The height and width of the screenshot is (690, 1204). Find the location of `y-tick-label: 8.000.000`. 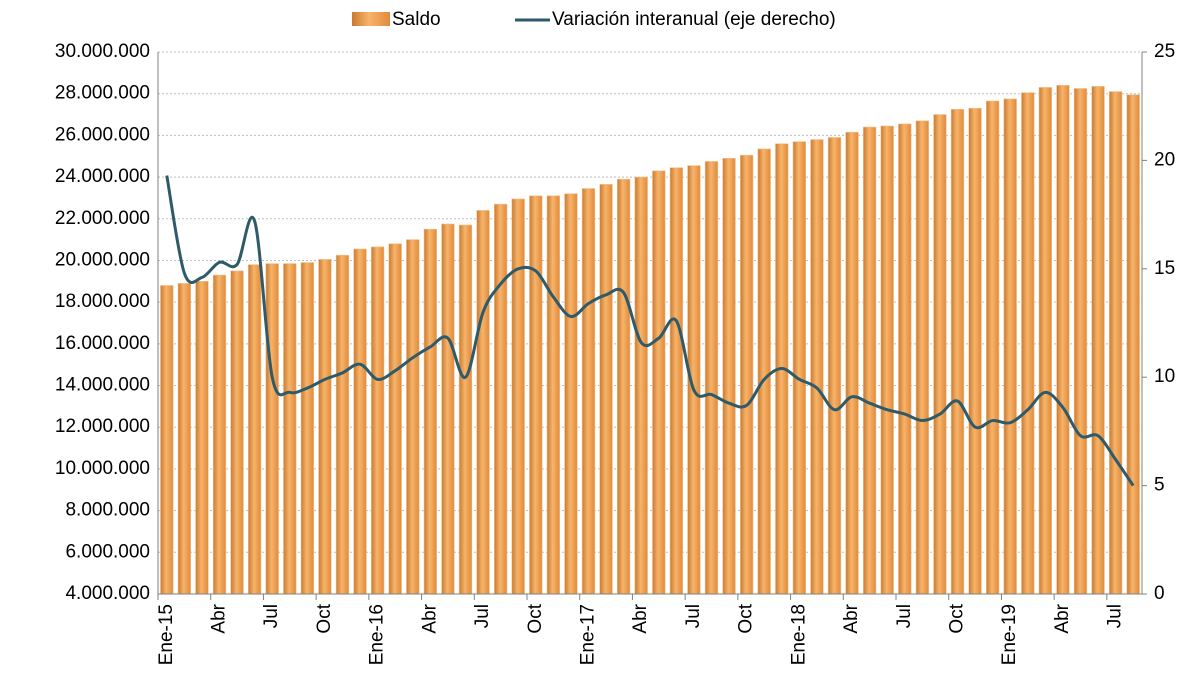

y-tick-label: 8.000.000 is located at coordinates (107, 510).